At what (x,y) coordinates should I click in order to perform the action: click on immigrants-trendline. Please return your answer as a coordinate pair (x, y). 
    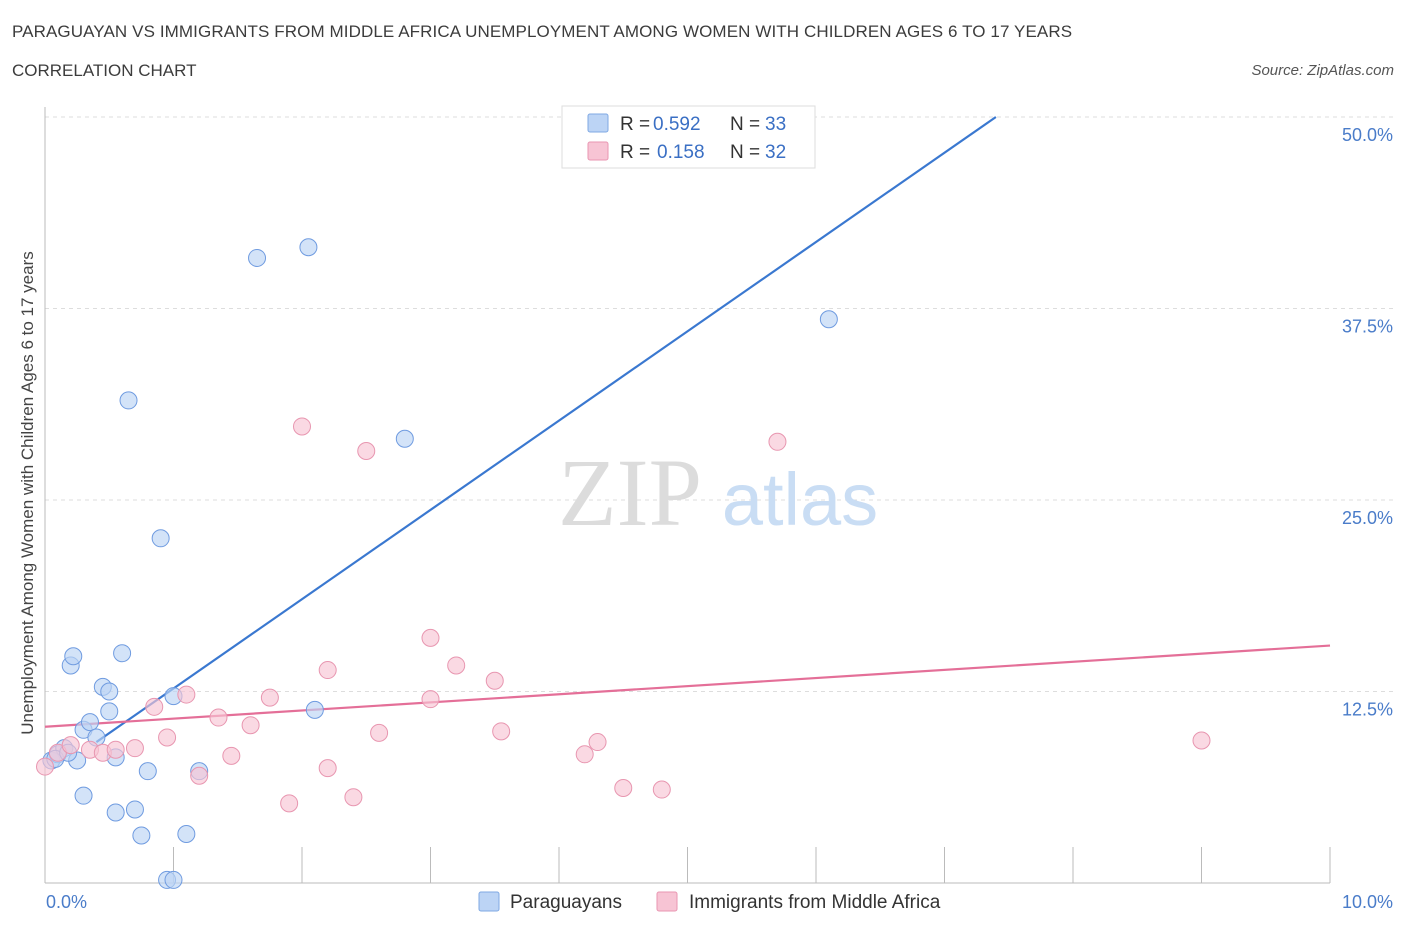
    Looking at the image, I should click on (687, 686).